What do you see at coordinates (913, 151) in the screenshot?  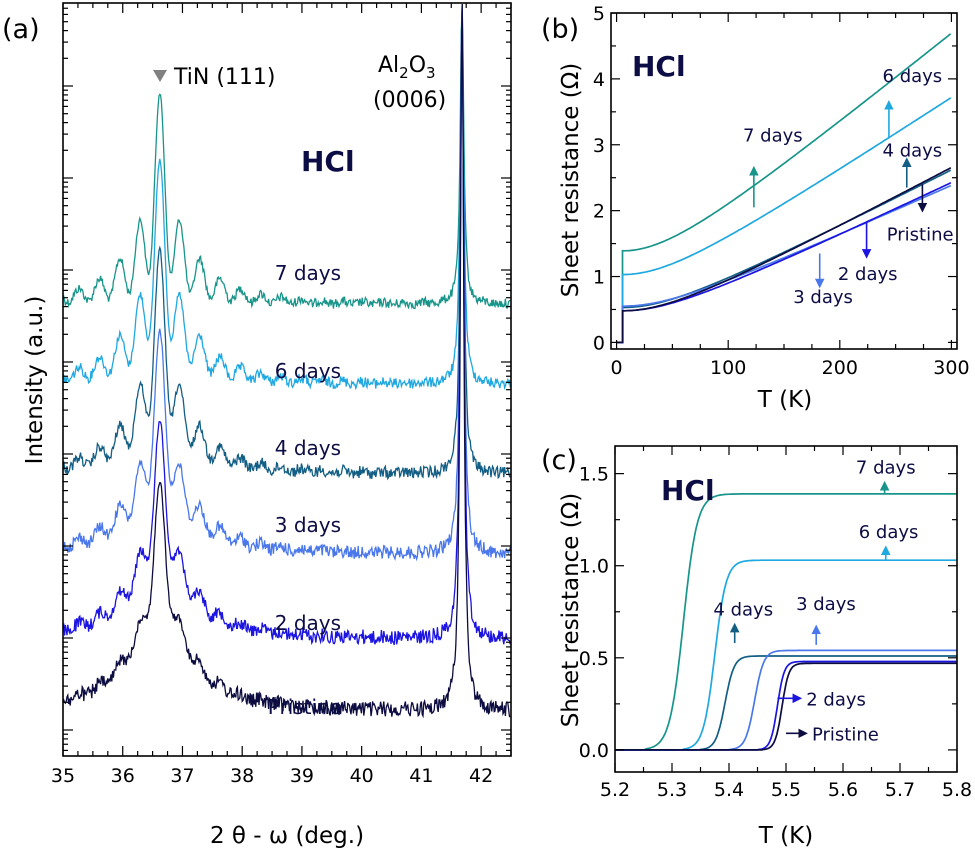 I see `curve-label: 4 days` at bounding box center [913, 151].